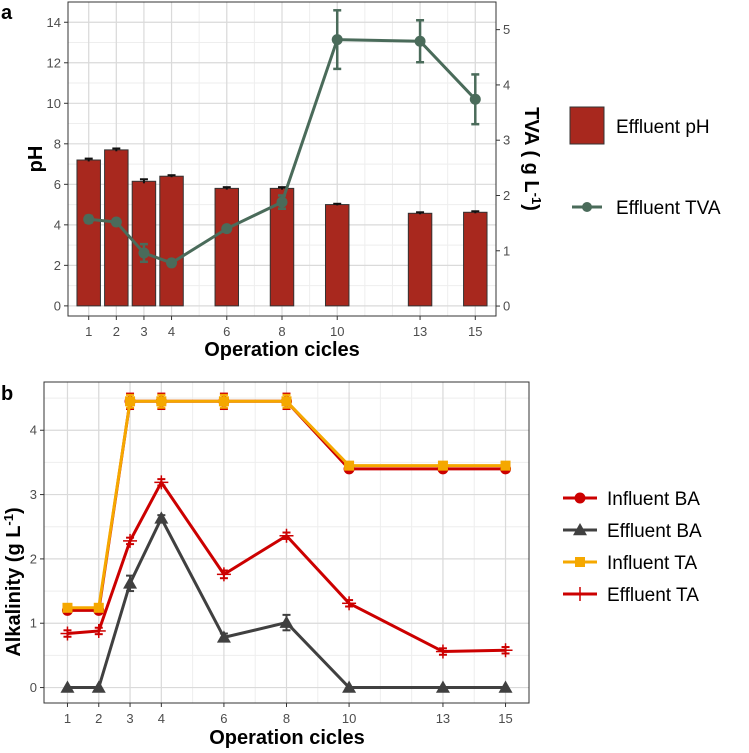  Describe the element at coordinates (33, 494) in the screenshot. I see `y-tick-label: 3` at that location.